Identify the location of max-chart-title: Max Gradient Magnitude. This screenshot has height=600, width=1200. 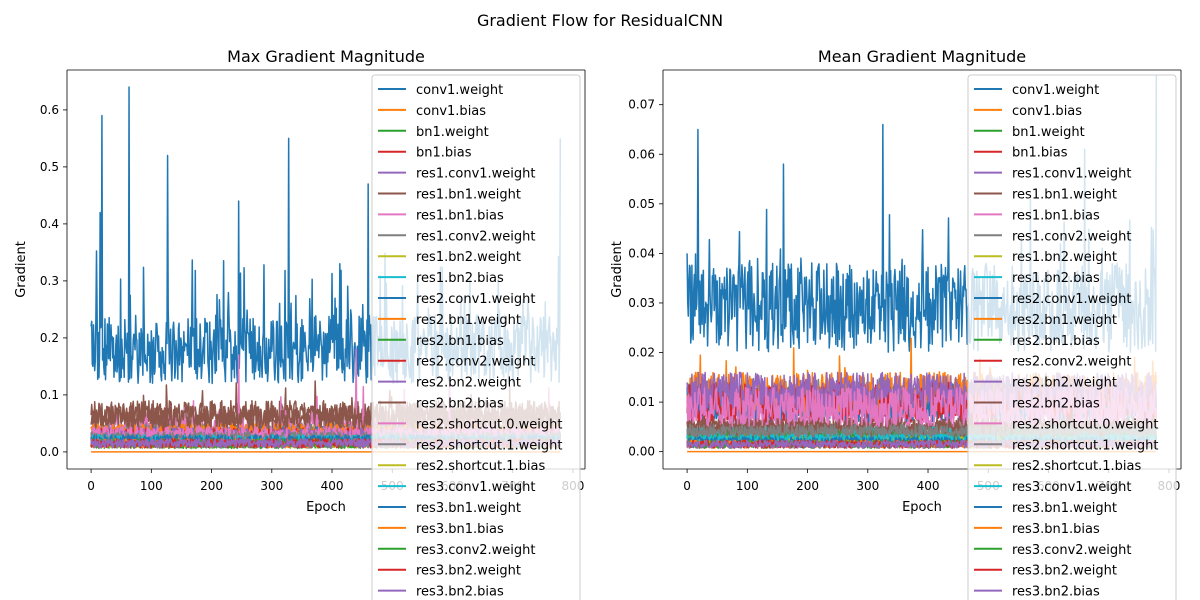
(326, 56).